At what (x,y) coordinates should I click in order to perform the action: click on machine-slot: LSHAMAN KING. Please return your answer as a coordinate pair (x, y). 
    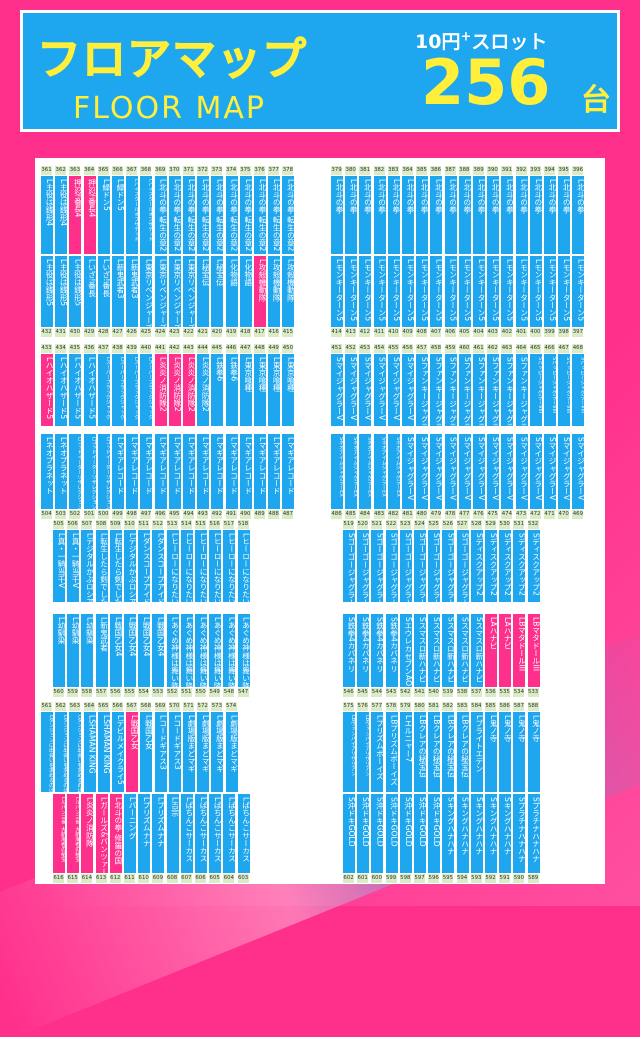
    Looking at the image, I should click on (103, 752).